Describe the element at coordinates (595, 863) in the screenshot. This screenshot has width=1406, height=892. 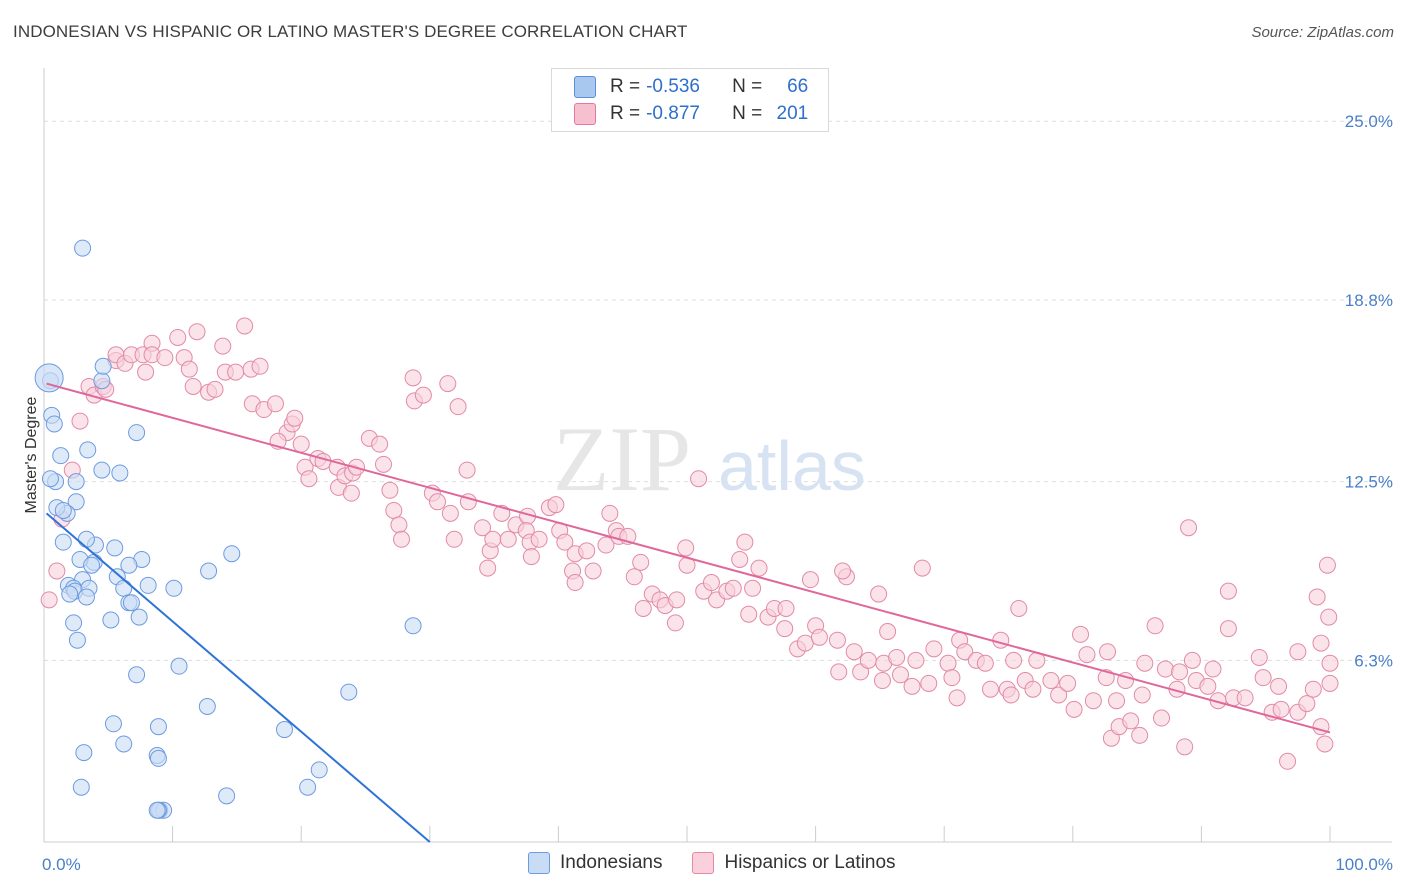
I see `legend-item-indonesians: Indonesians` at that location.